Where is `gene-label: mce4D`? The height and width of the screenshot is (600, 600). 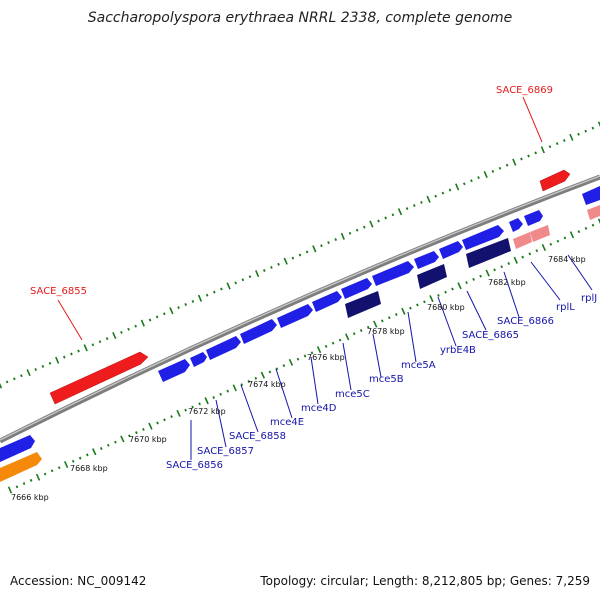
gene-label: mce4D is located at coordinates (319, 408).